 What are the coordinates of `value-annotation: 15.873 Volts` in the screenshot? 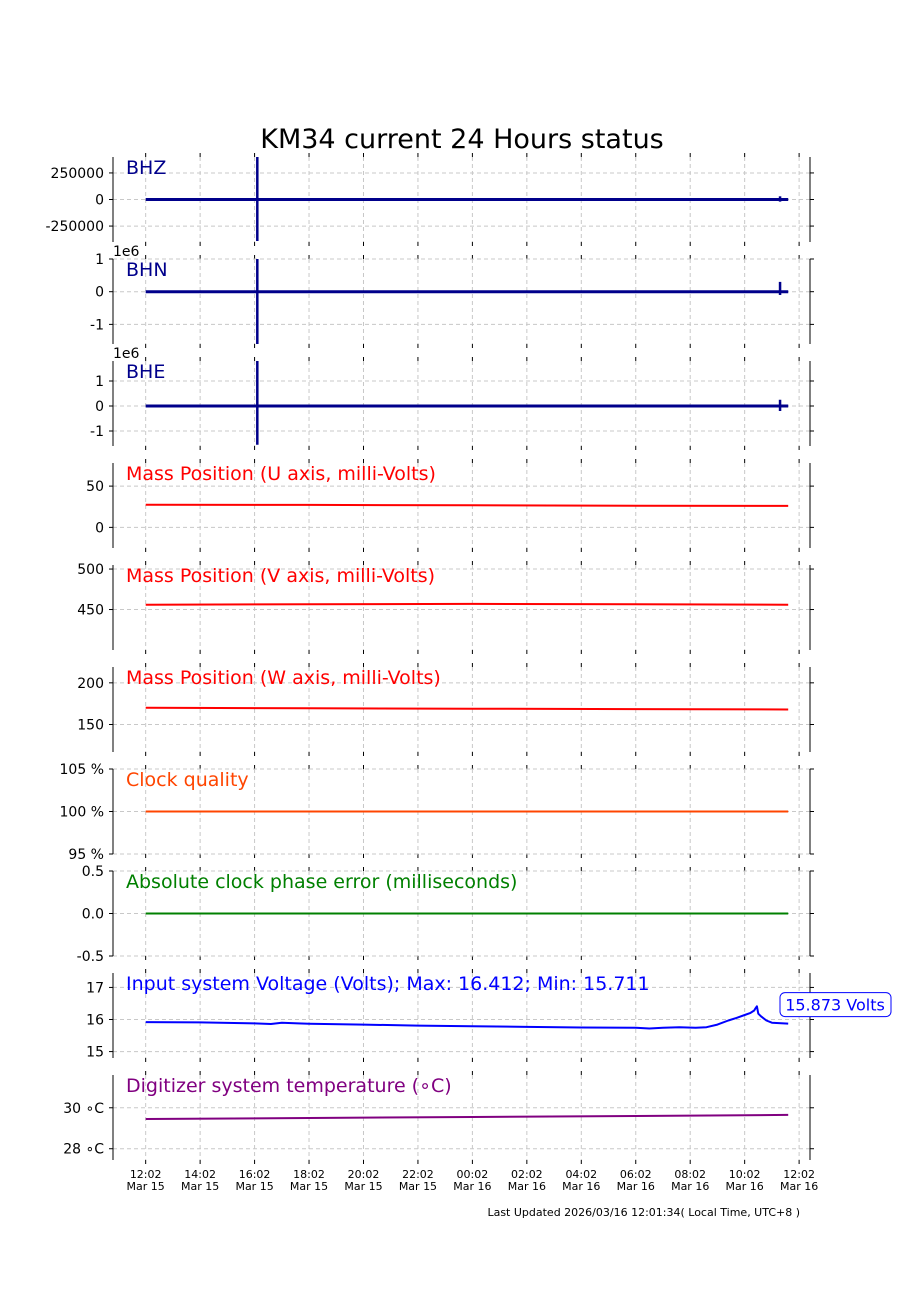 It's located at (835, 1005).